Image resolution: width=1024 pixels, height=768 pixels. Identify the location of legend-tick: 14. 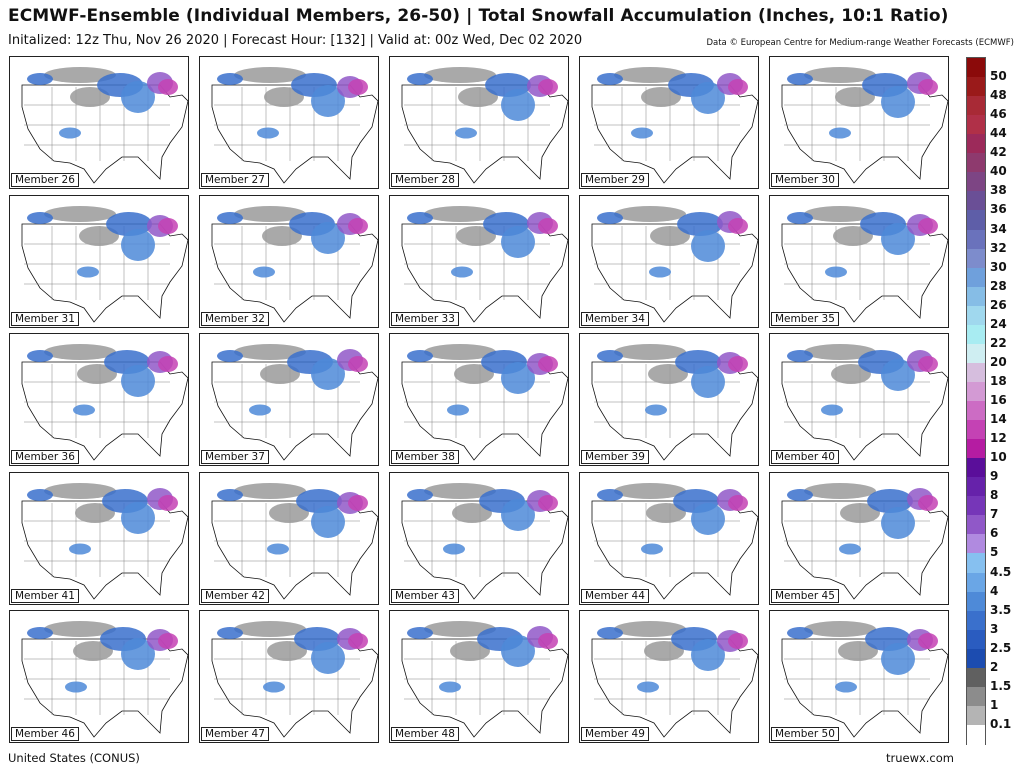
(998, 419).